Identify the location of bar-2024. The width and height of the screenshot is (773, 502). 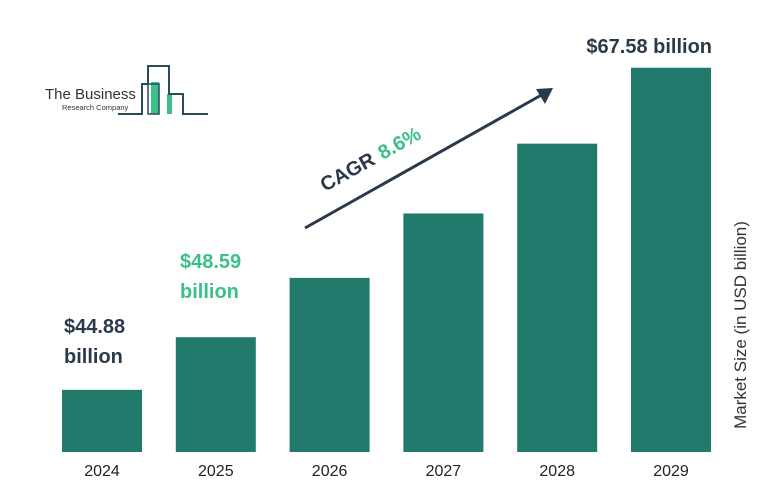
(102, 420).